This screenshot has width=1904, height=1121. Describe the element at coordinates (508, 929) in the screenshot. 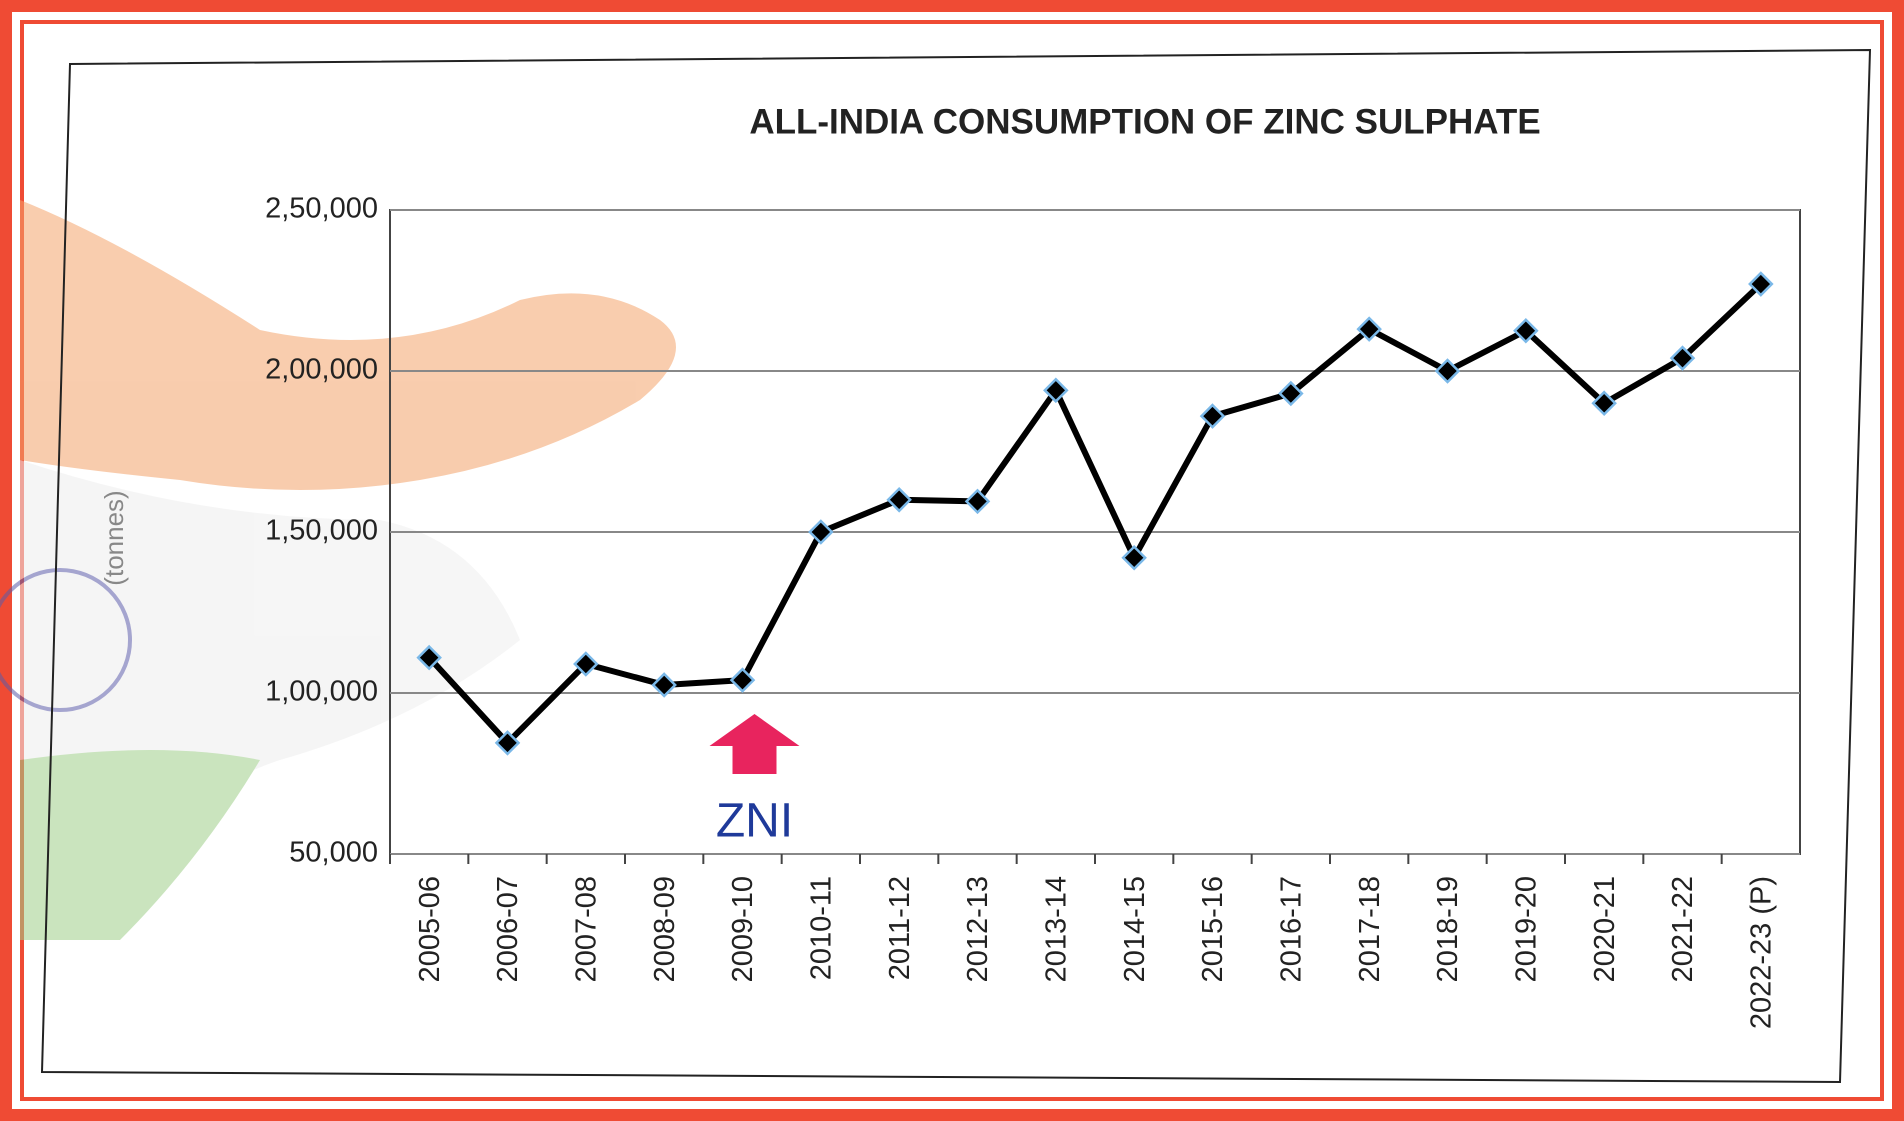

I see `x-tick-label: 2006-07` at that location.